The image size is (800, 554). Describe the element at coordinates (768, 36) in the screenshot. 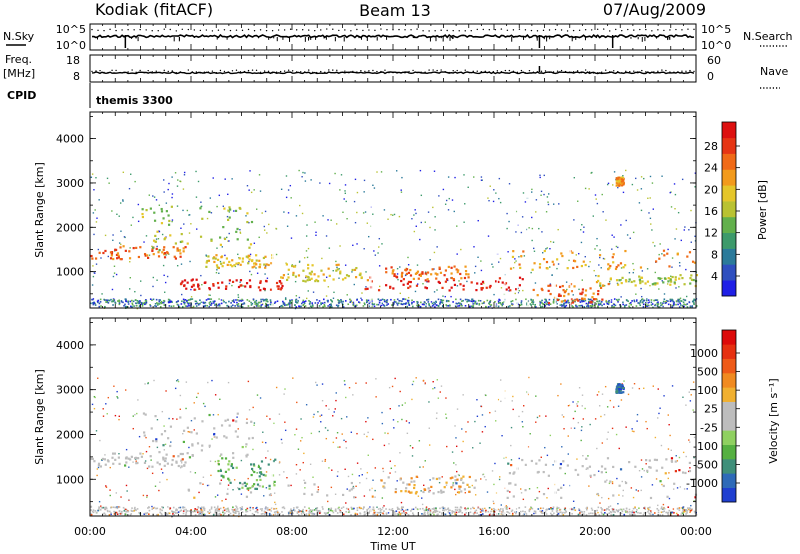

I see `noise-right-label: N.Search` at that location.